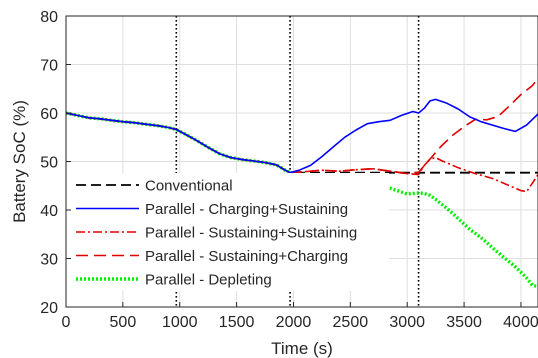  Describe the element at coordinates (302, 348) in the screenshot. I see `x-axis-label: Time (s)` at that location.